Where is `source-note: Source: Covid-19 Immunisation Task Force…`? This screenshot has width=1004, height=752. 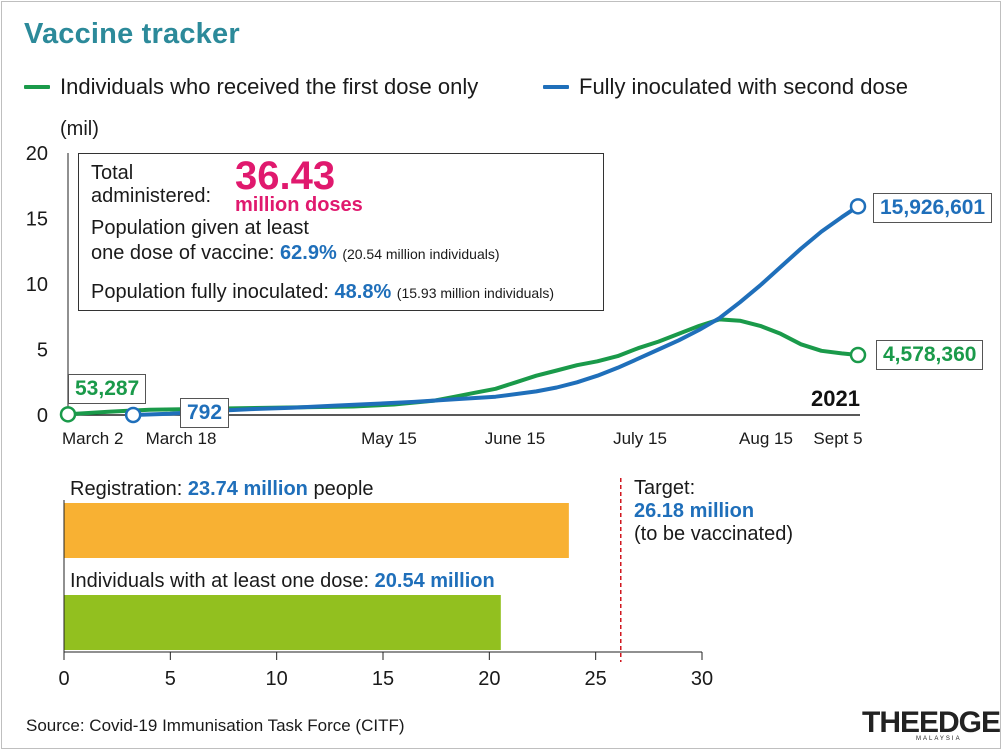 source-note: Source: Covid-19 Immunisation Task Force… is located at coordinates (215, 725).